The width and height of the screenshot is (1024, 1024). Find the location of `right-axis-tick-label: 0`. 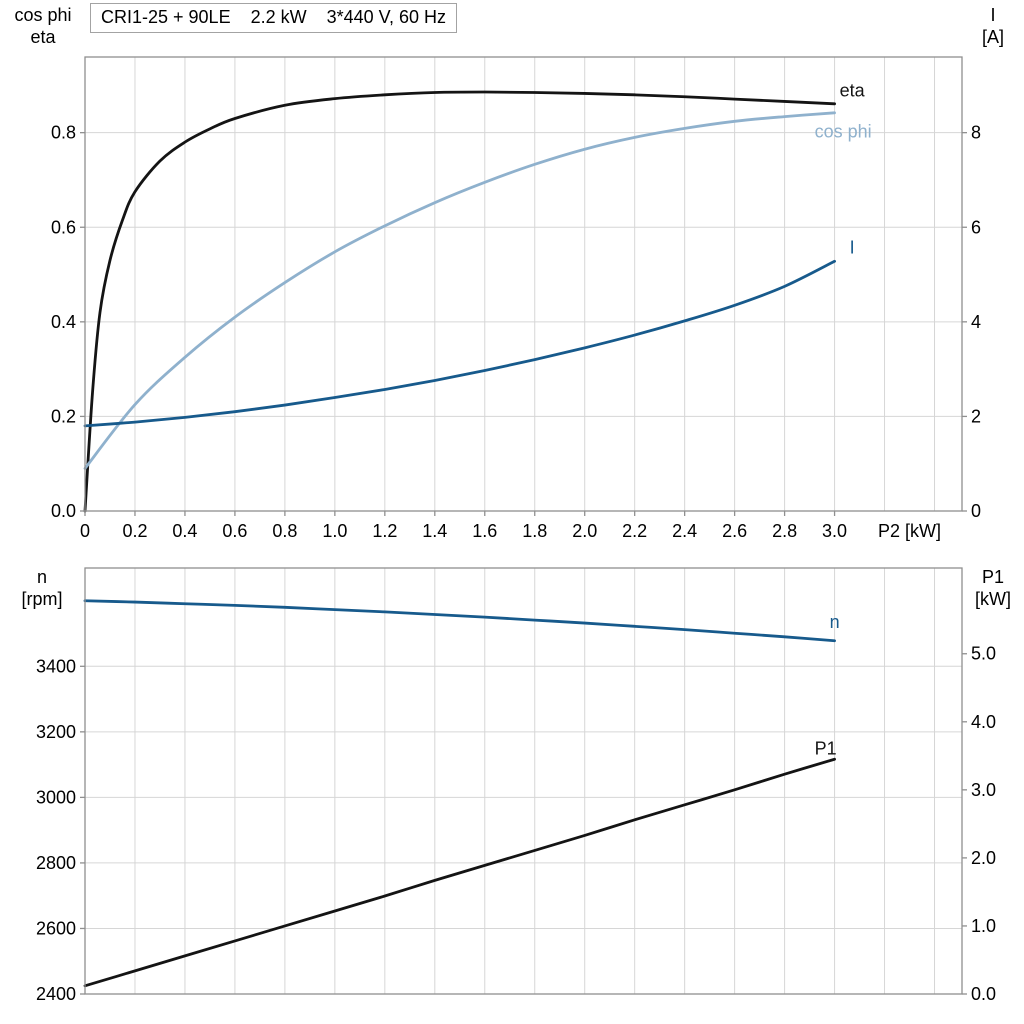

right-axis-tick-label: 0 is located at coordinates (976, 511).